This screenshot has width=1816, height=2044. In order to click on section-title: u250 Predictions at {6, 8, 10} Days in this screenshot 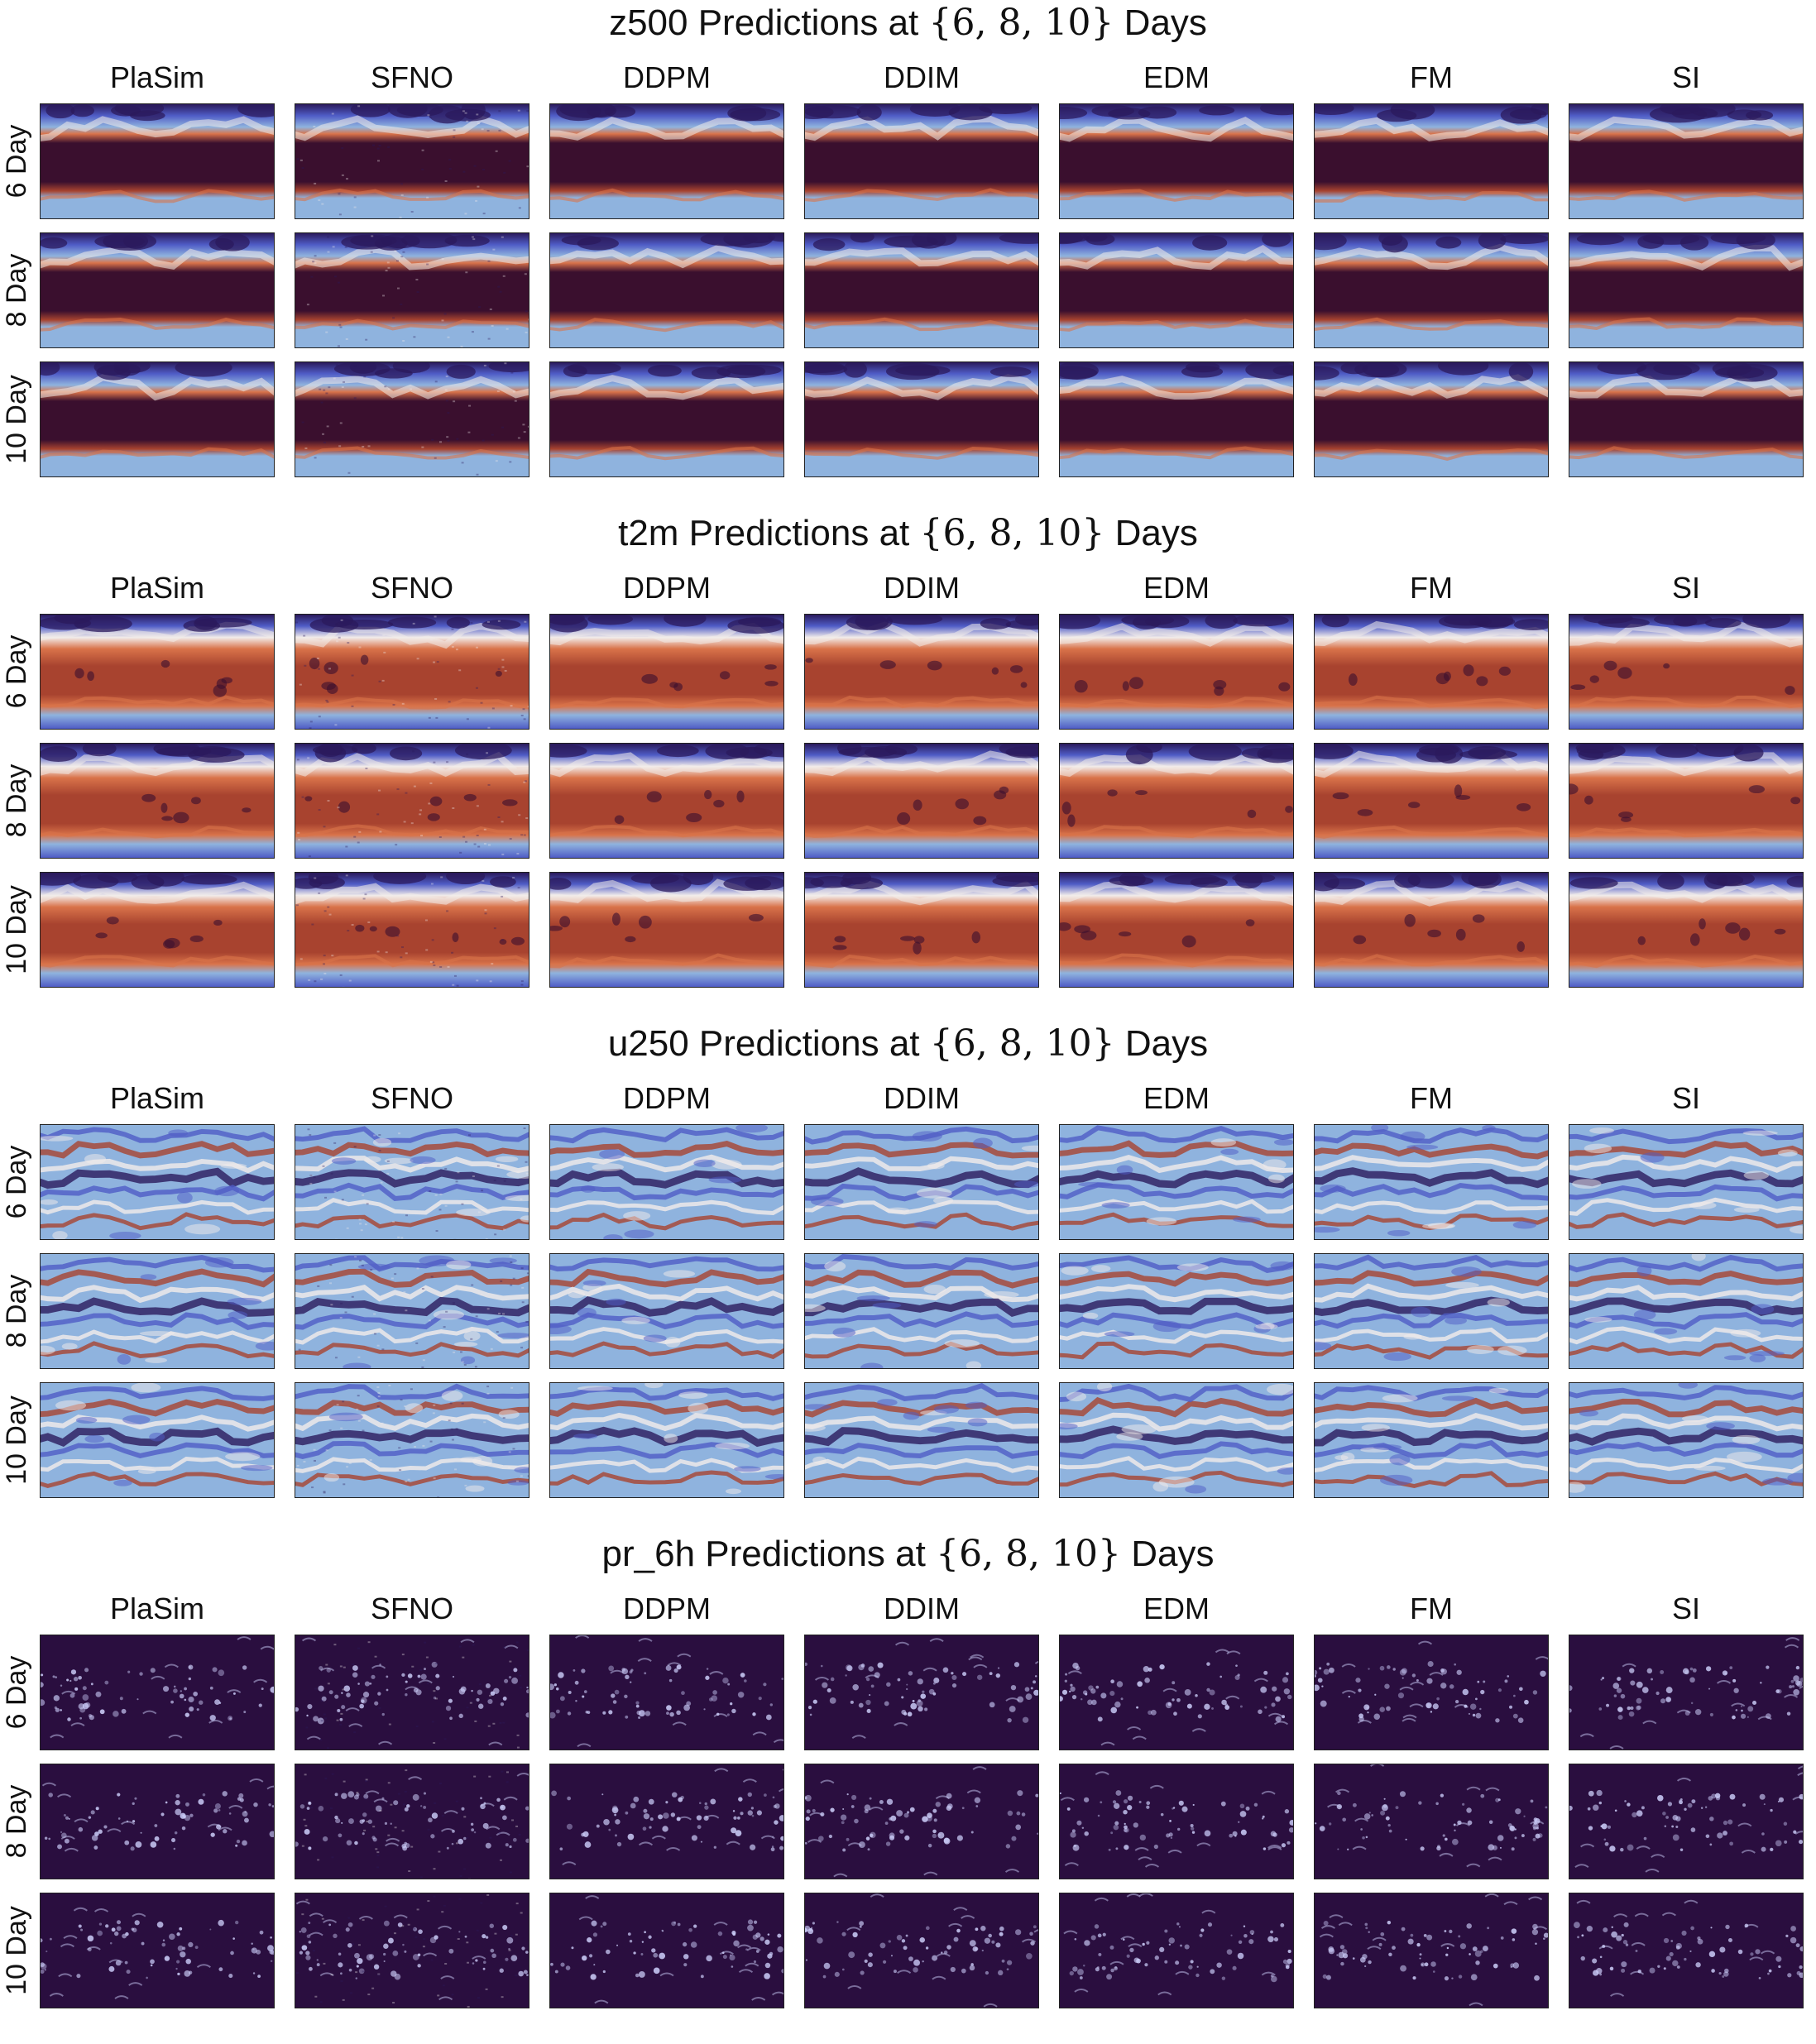, I will do `click(908, 1044)`.